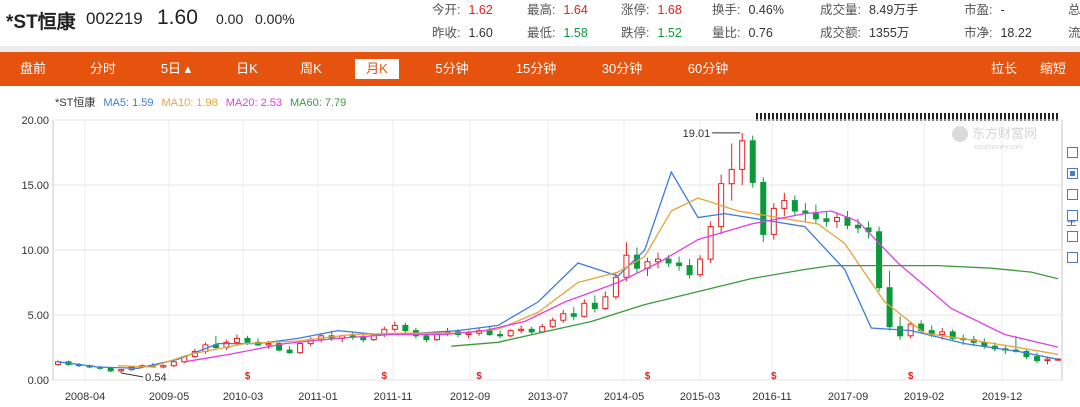 This screenshot has width=1080, height=407. I want to click on quote-field: 流, so click(1074, 31).